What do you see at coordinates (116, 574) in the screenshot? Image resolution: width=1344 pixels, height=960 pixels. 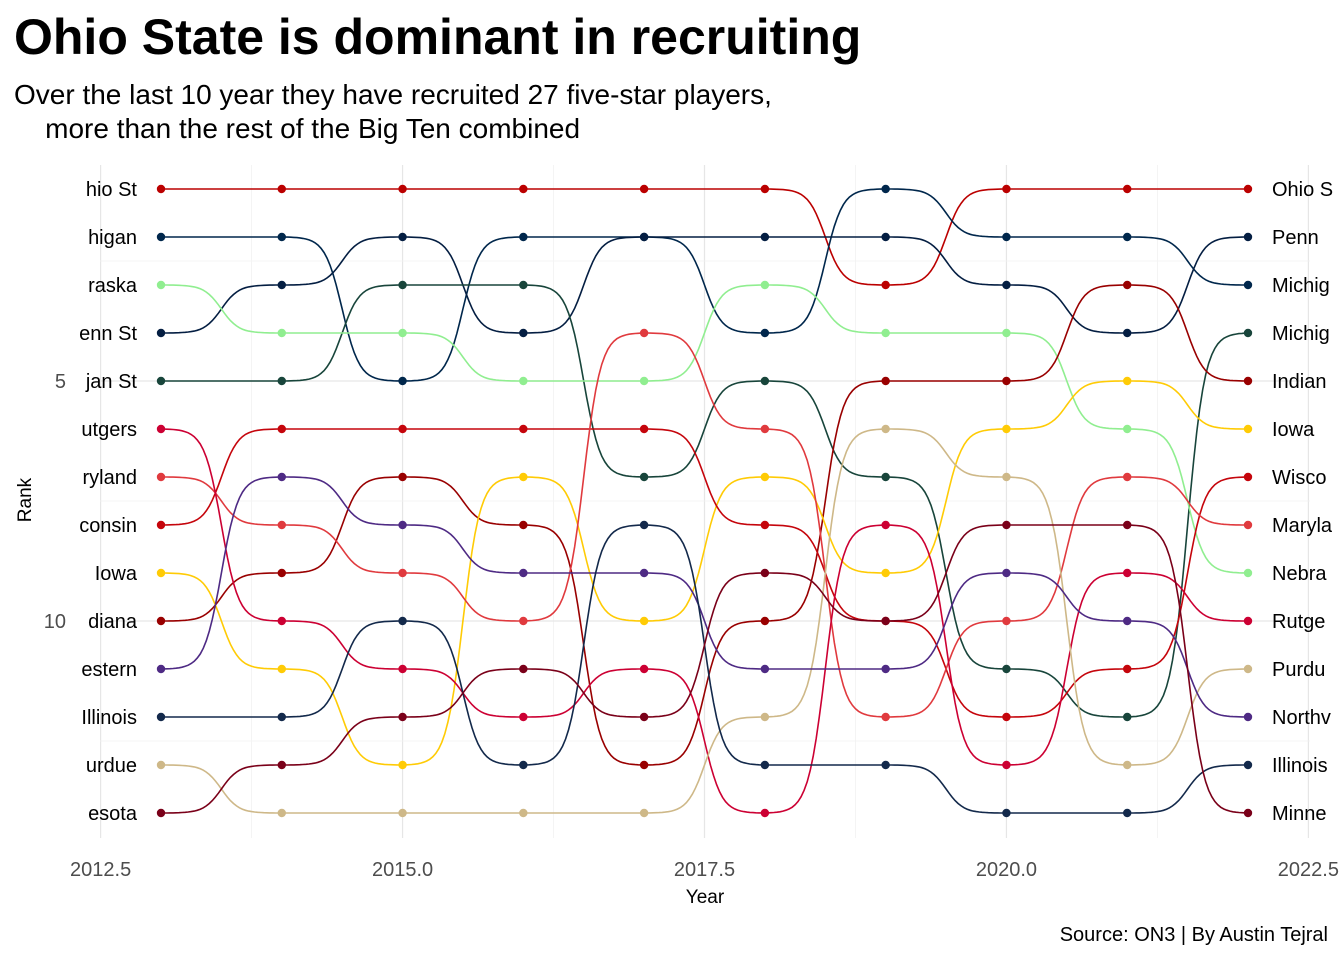 I see `left-team-label: Iowa` at bounding box center [116, 574].